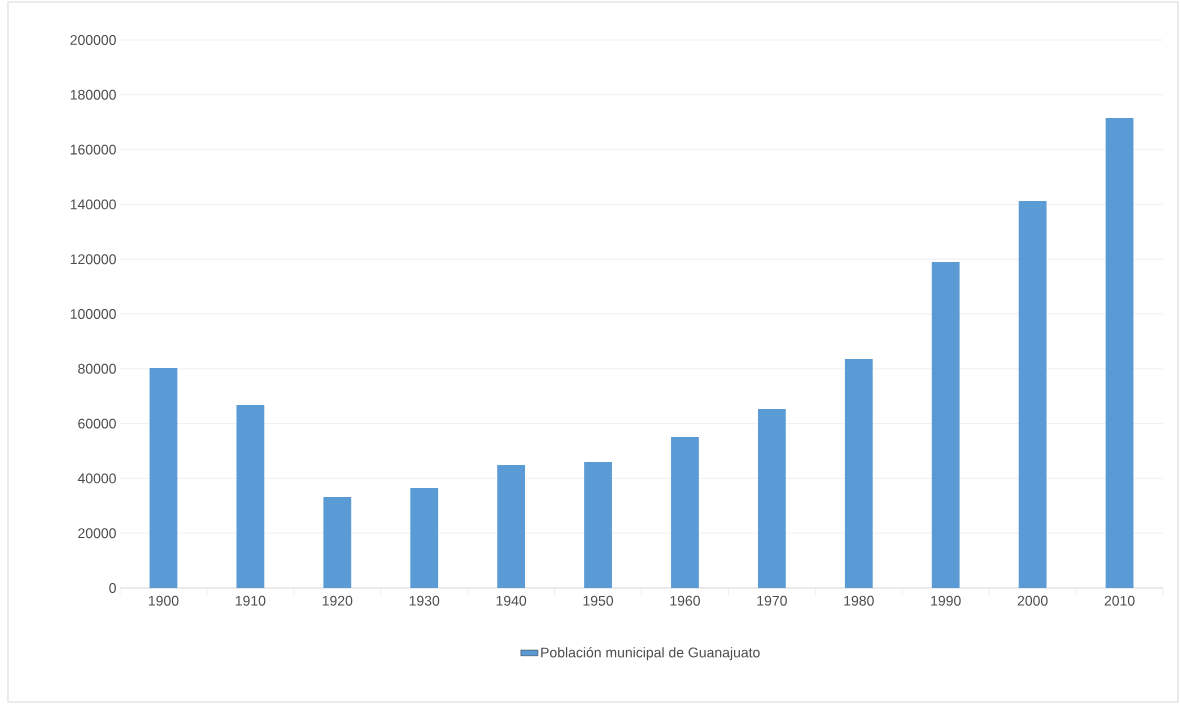 This screenshot has width=1180, height=704. What do you see at coordinates (163, 600) in the screenshot?
I see `x-tick-label: 1900` at bounding box center [163, 600].